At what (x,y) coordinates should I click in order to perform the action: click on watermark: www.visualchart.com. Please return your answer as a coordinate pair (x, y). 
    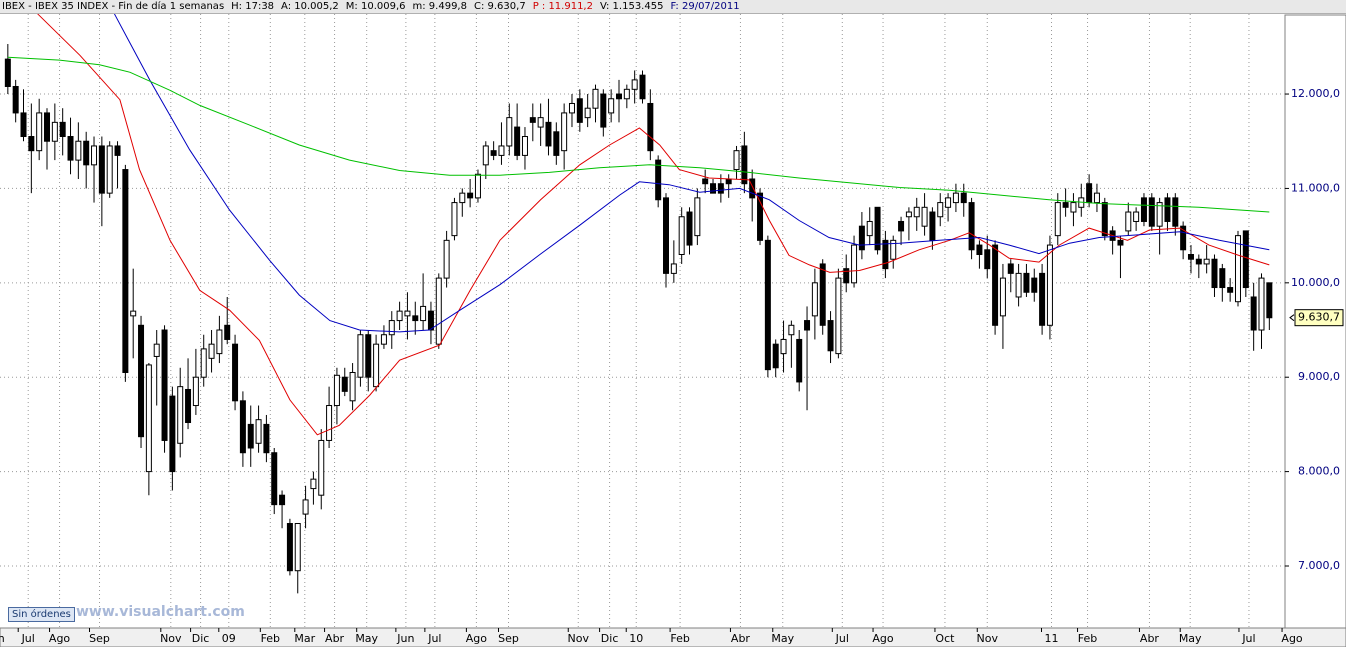
    Looking at the image, I should click on (160, 612).